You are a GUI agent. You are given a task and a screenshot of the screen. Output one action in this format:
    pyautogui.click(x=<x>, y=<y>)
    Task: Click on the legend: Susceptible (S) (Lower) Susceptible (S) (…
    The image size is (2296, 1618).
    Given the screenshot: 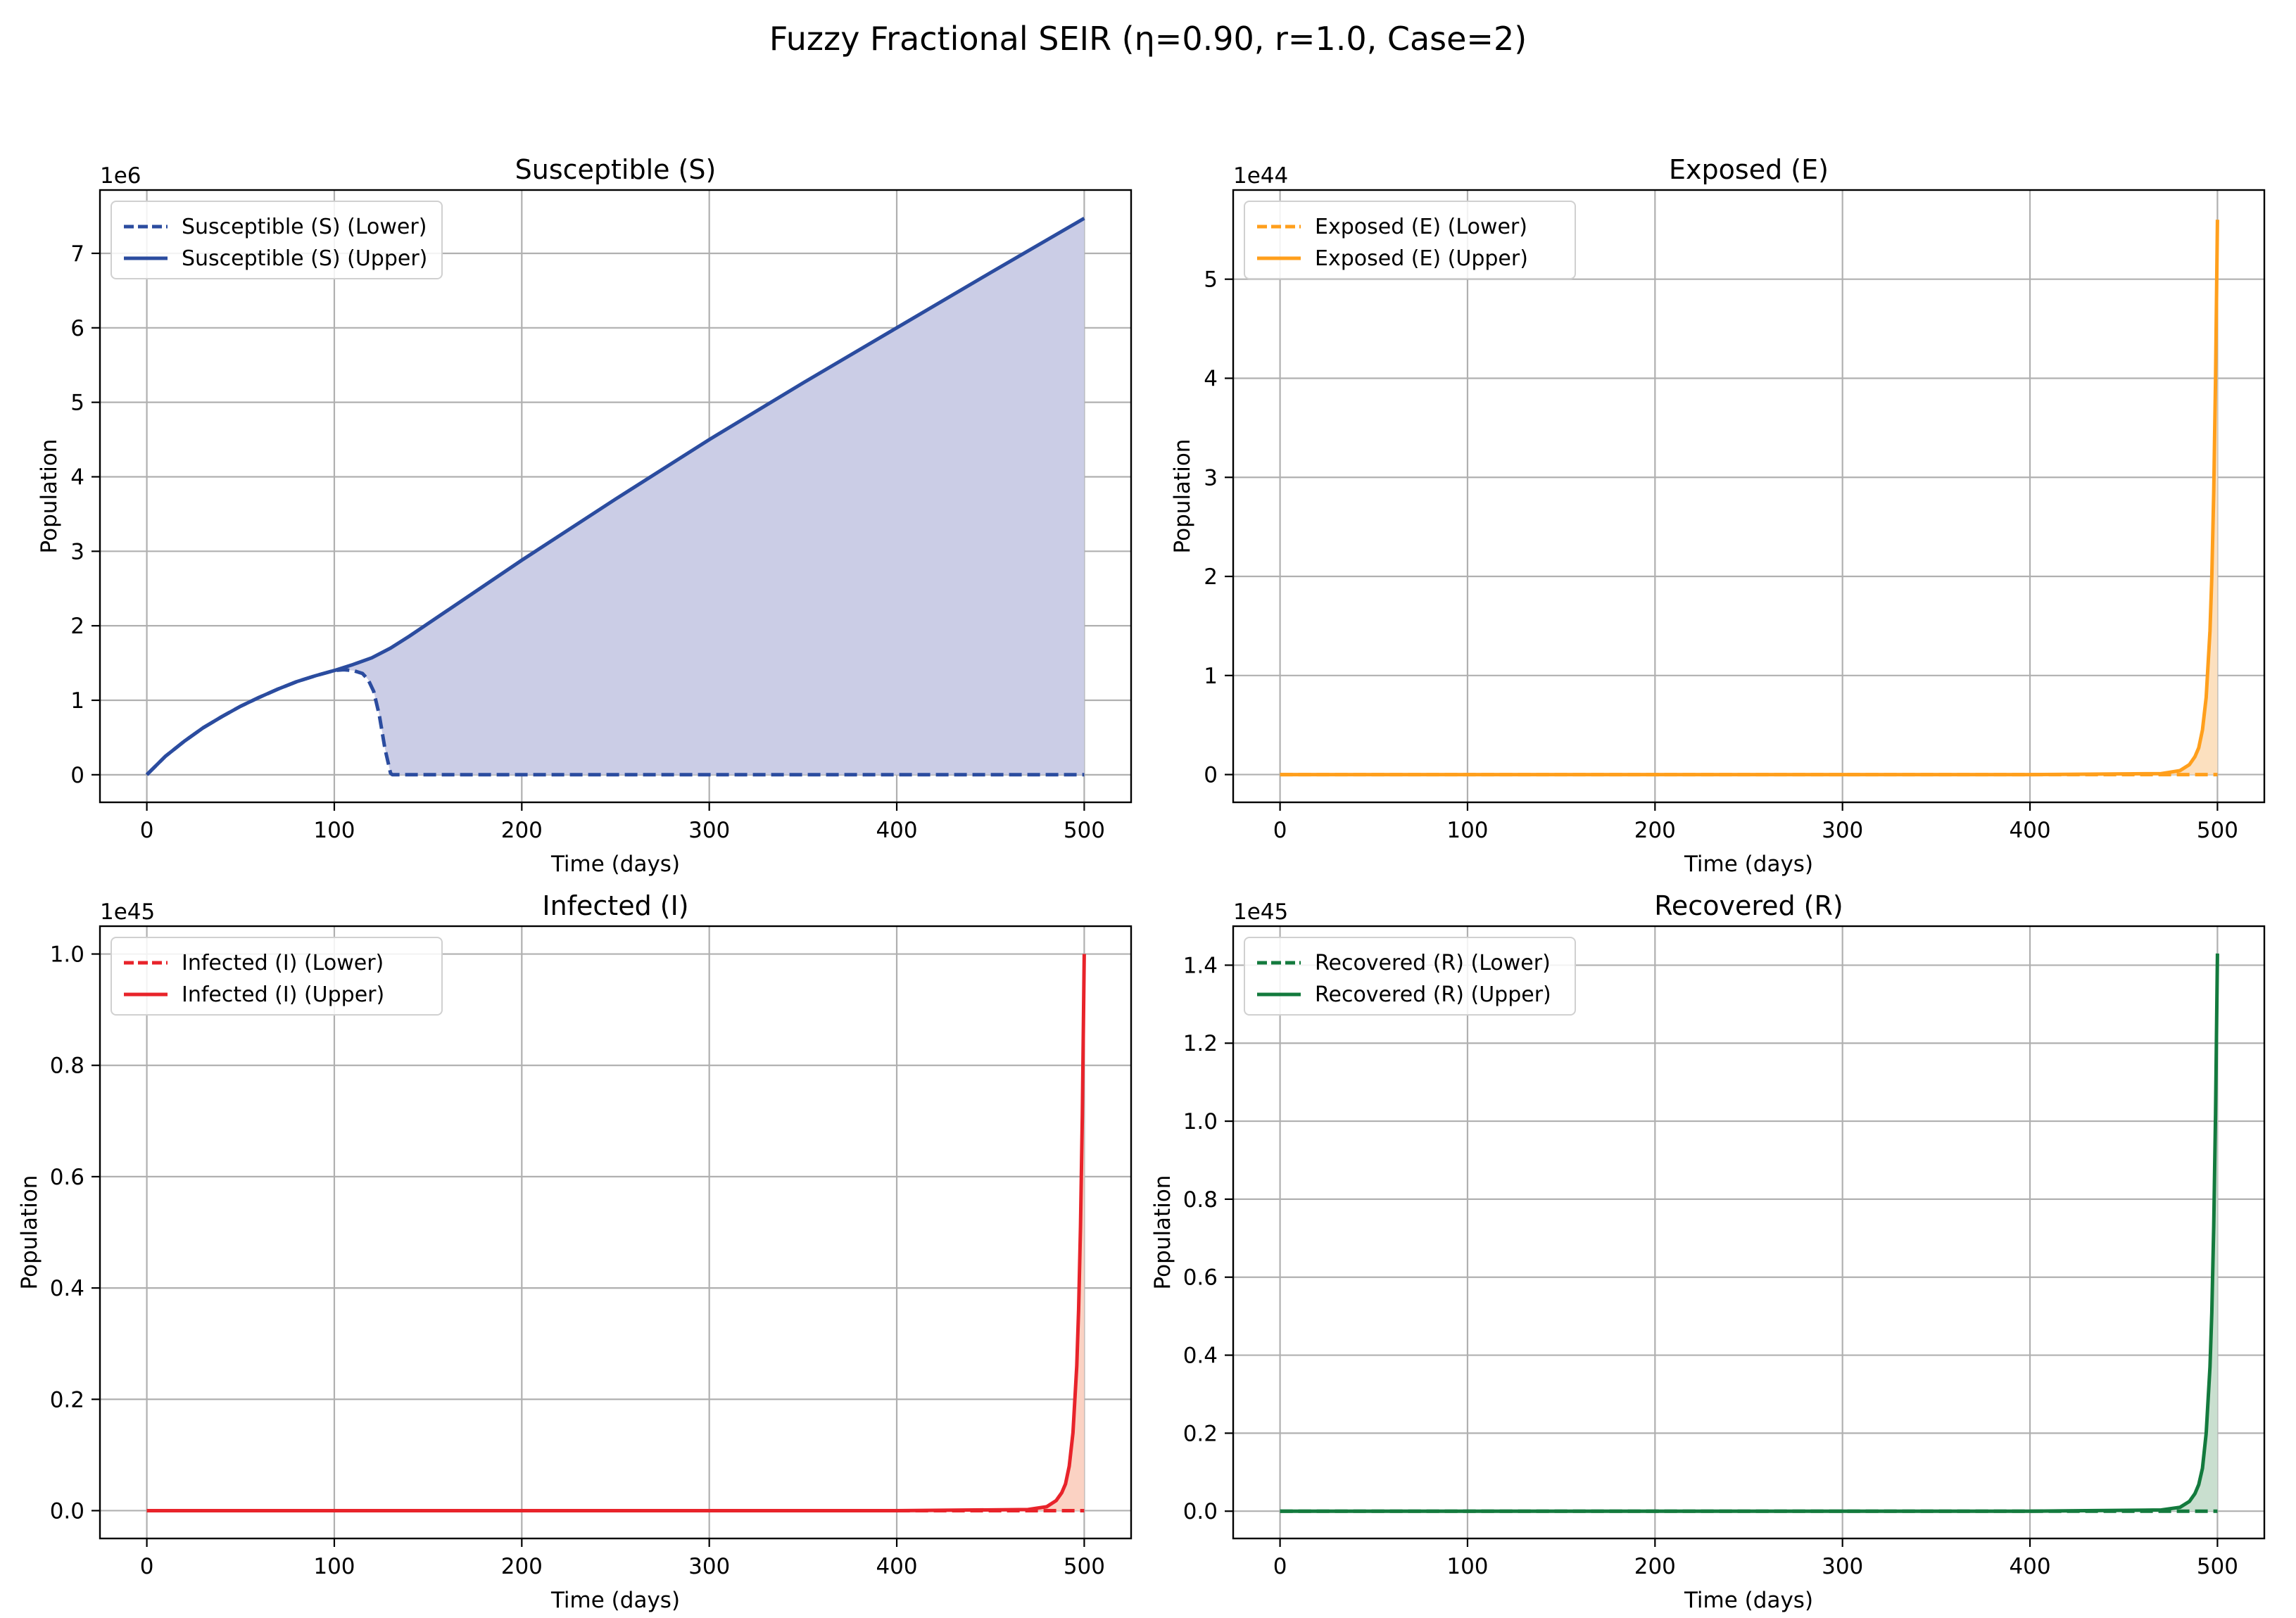 What is the action you would take?
    pyautogui.click(x=277, y=240)
    